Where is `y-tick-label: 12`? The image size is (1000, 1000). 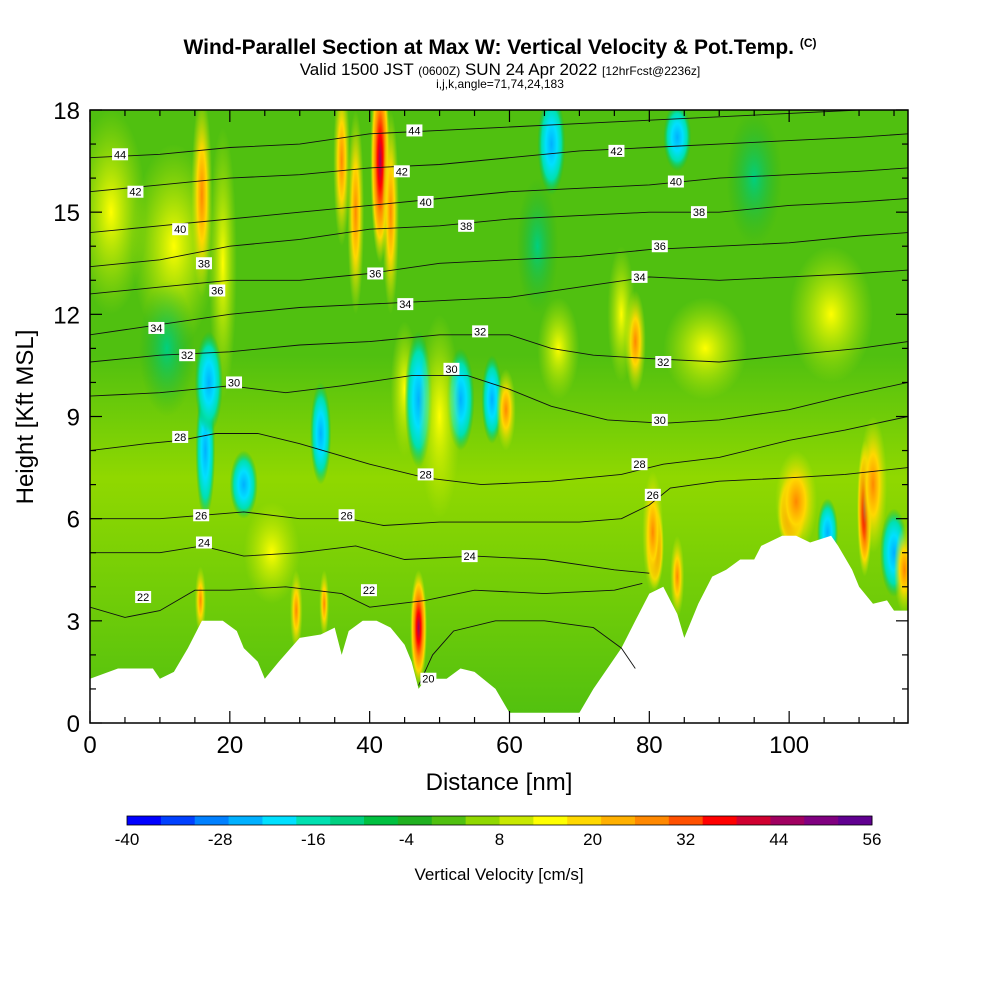
y-tick-label: 12 is located at coordinates (66, 315).